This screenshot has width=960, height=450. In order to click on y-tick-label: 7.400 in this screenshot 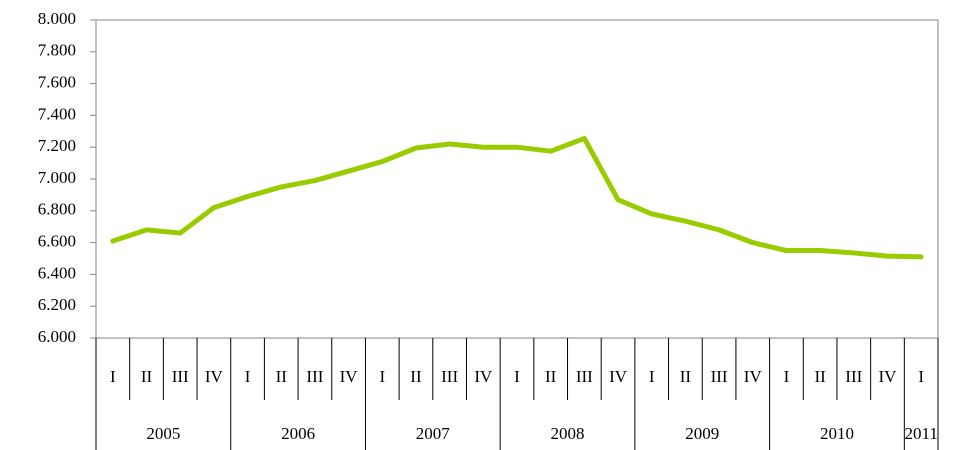, I will do `click(57, 113)`.